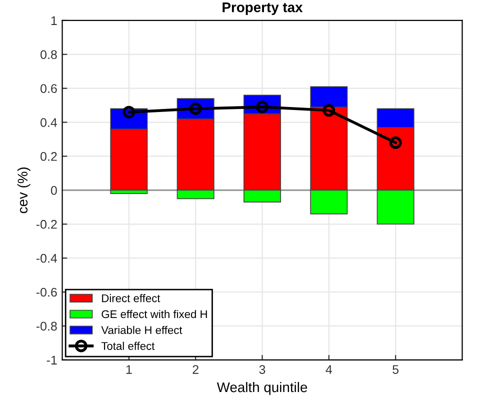 The height and width of the screenshot is (409, 479). What do you see at coordinates (131, 298) in the screenshot?
I see `legend-label: Direct effect` at bounding box center [131, 298].